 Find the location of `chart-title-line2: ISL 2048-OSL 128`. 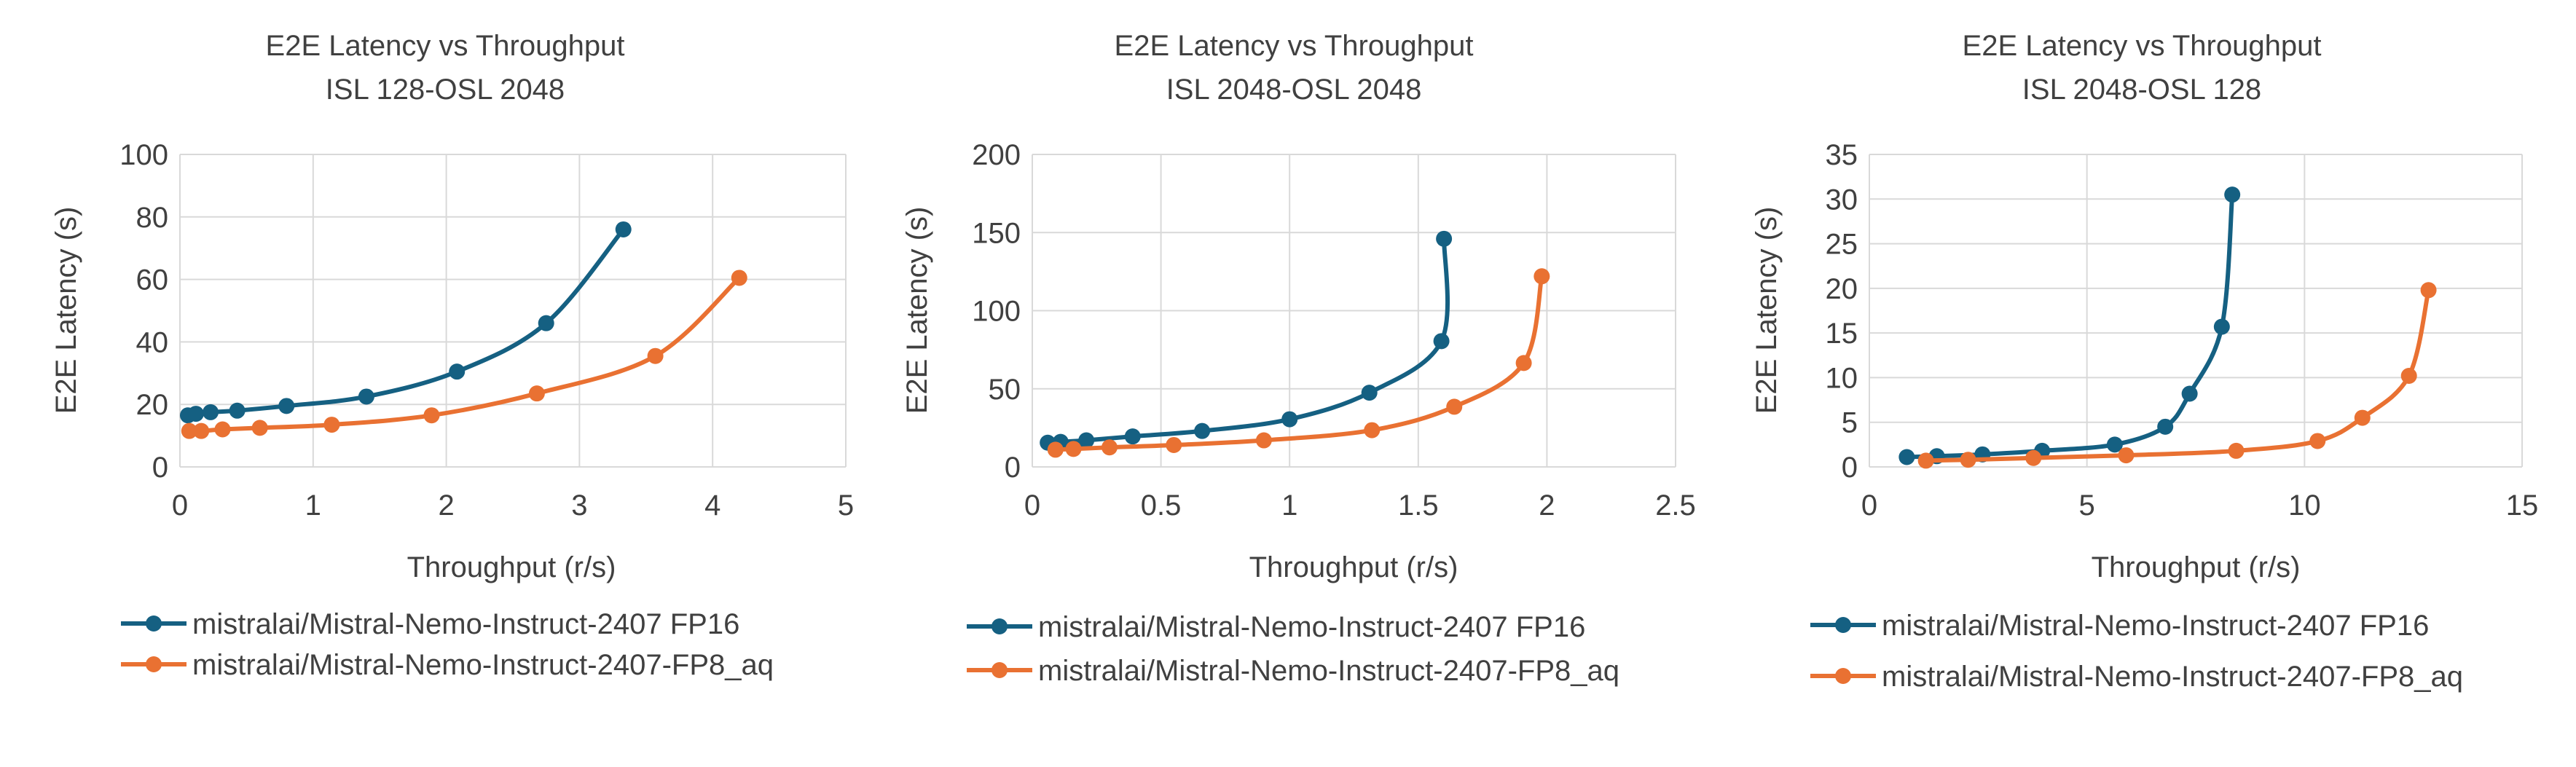

chart-title-line2: ISL 2048-OSL 128 is located at coordinates (2141, 90).